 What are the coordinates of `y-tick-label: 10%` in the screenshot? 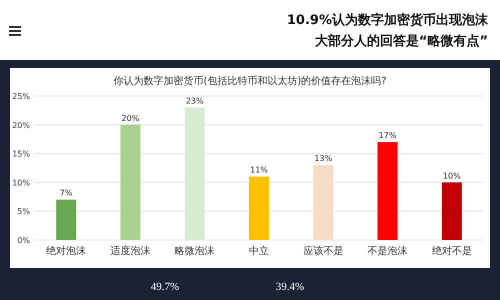 It's located at (21, 183).